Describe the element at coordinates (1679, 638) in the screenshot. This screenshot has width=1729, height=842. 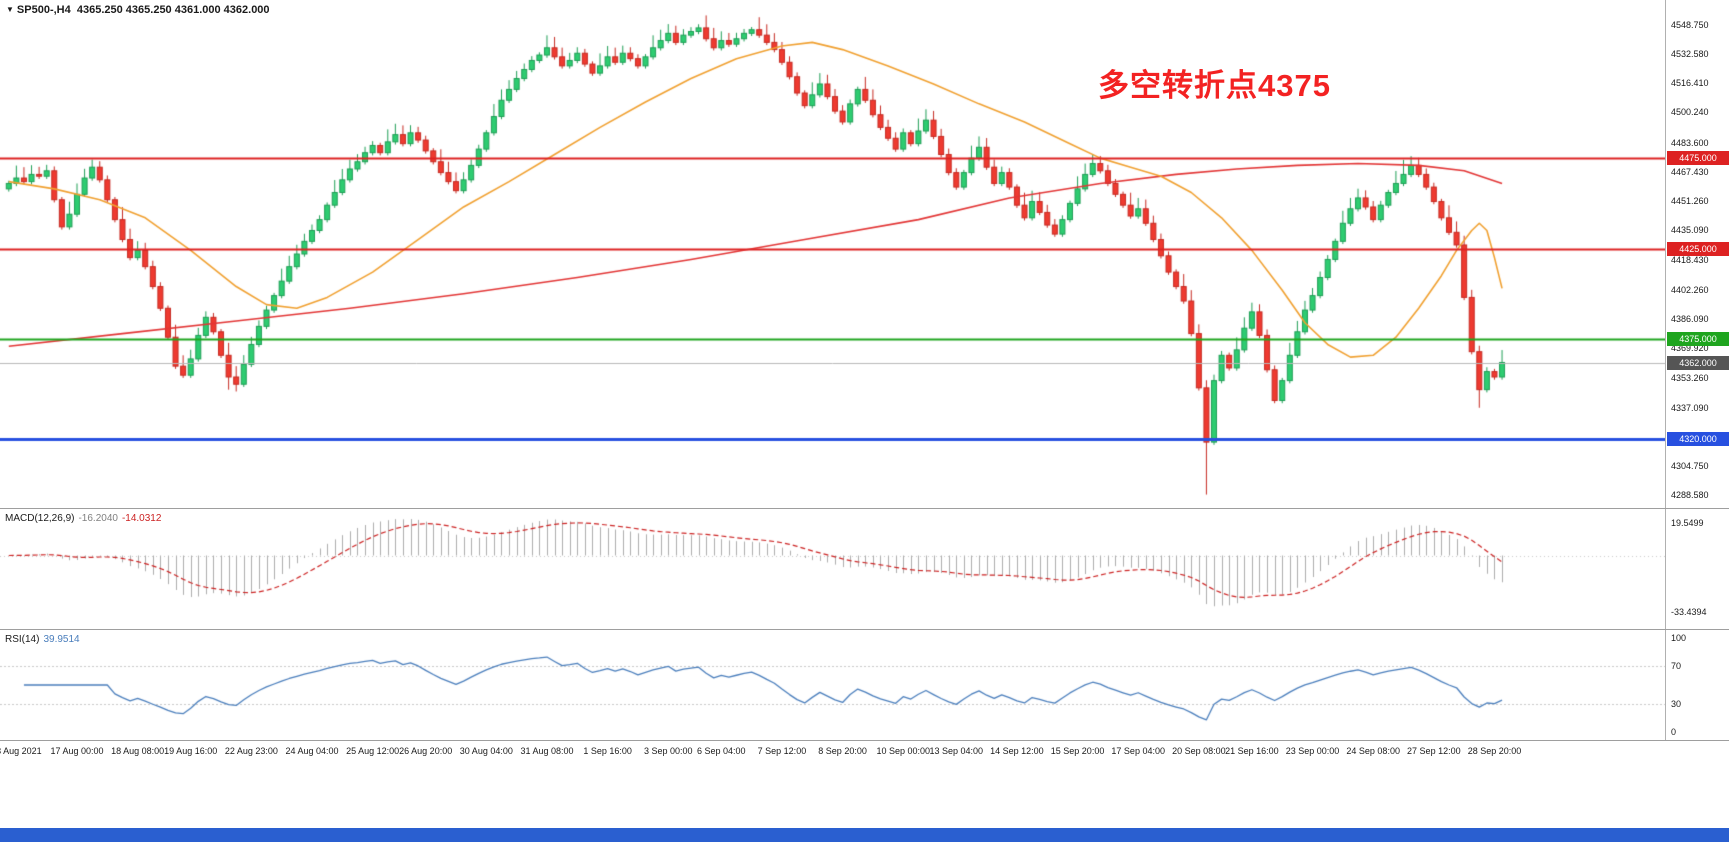
I see `rsi-tick: 100` at that location.